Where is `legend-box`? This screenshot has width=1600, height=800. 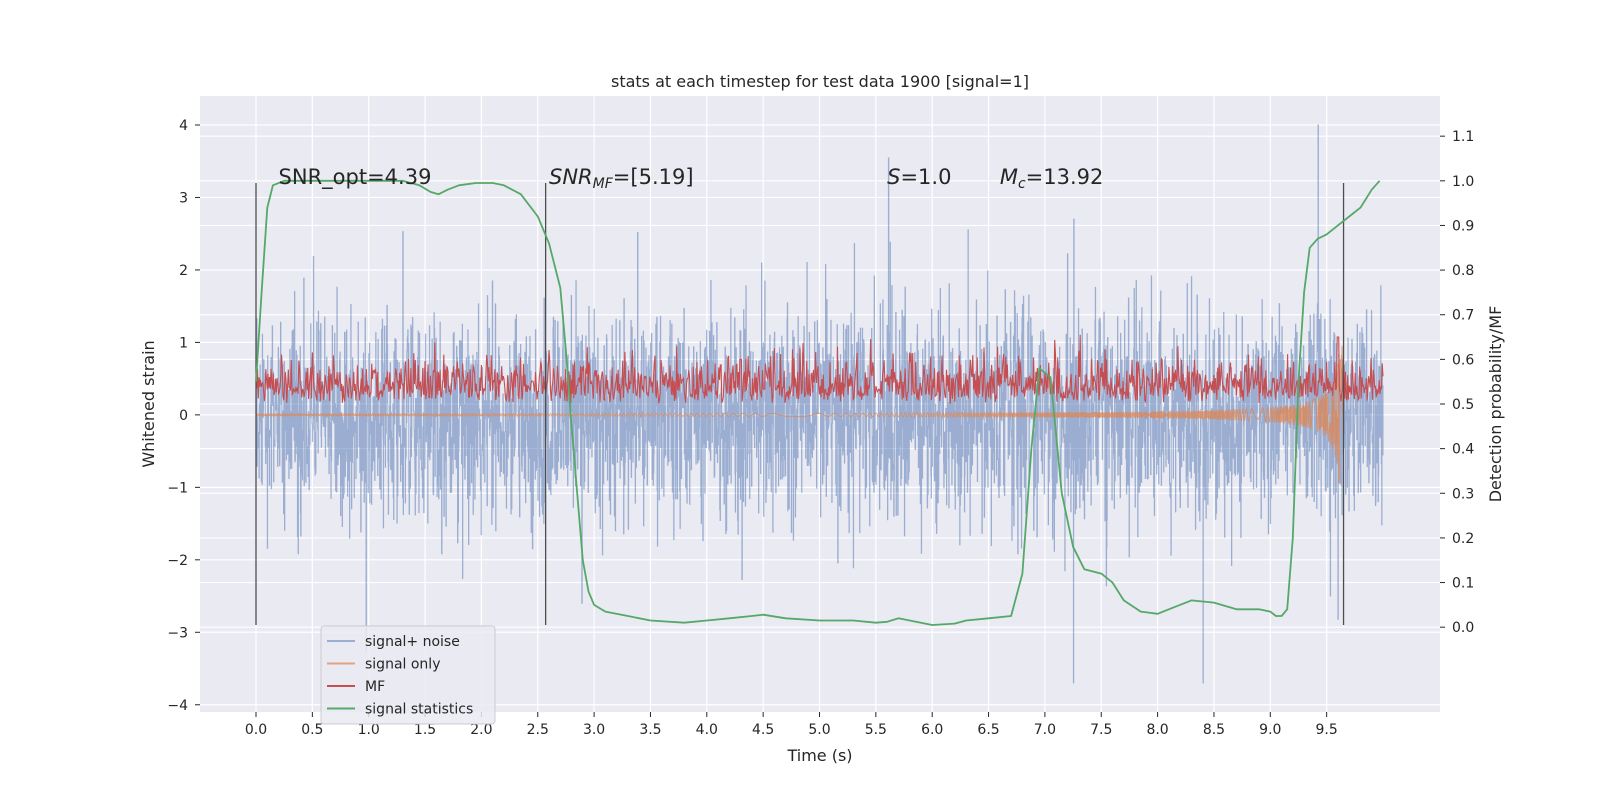
legend-box is located at coordinates (408, 675).